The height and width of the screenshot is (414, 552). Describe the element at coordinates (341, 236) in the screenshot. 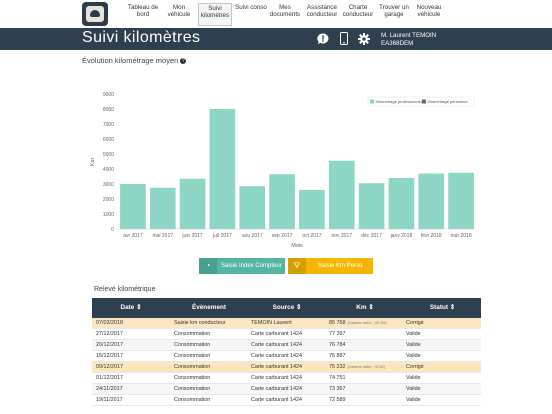

I see `x-tick-label: nov 2017` at that location.